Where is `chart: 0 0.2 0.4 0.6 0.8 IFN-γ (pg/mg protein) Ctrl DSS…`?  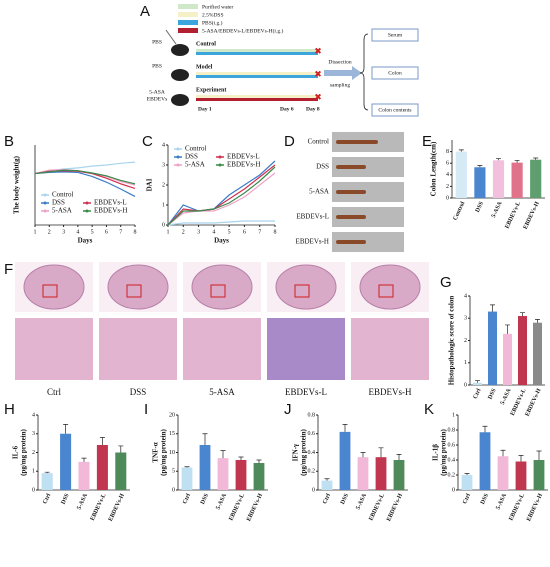 chart: 0 0.2 0.4 0.6 0.8 IFN-γ (pg/mg protein) Ctrl DSS… is located at coordinates (350, 467).